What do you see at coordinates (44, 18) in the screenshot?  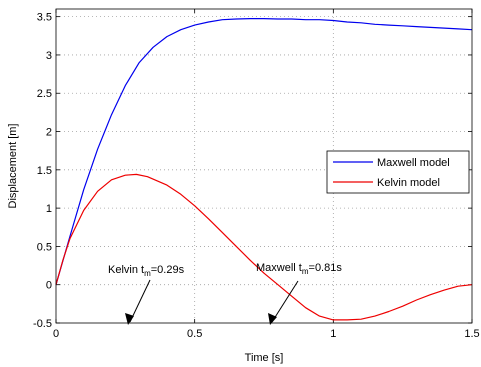 I see `y-tick-label: 3.5` at bounding box center [44, 18].